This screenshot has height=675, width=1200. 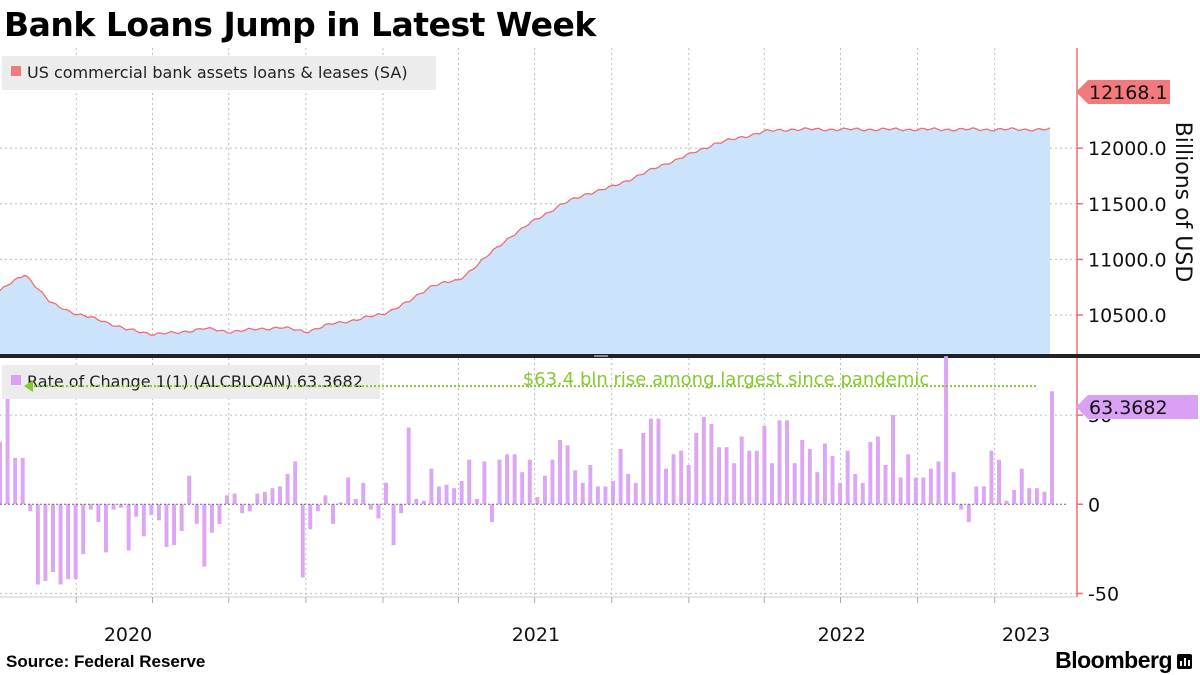 What do you see at coordinates (1127, 149) in the screenshot?
I see `top-tick-label: 12000.0` at bounding box center [1127, 149].